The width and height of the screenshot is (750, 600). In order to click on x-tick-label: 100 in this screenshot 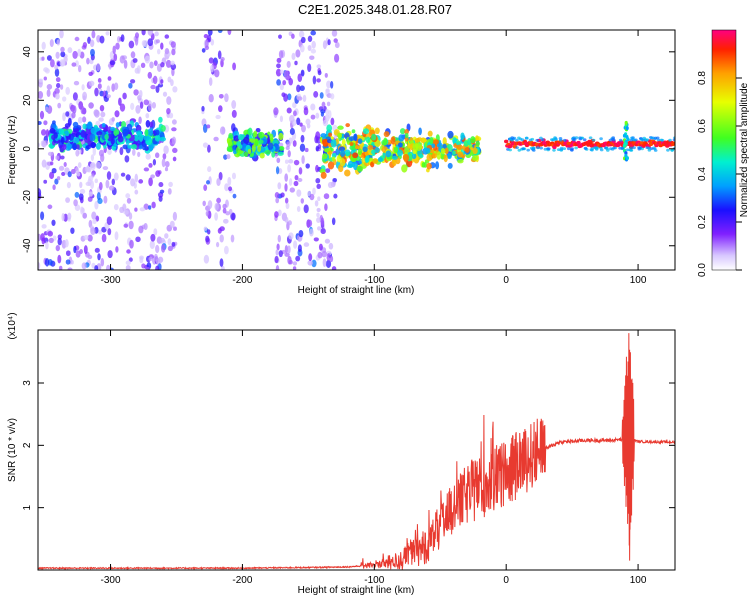, I will do `click(638, 280)`.